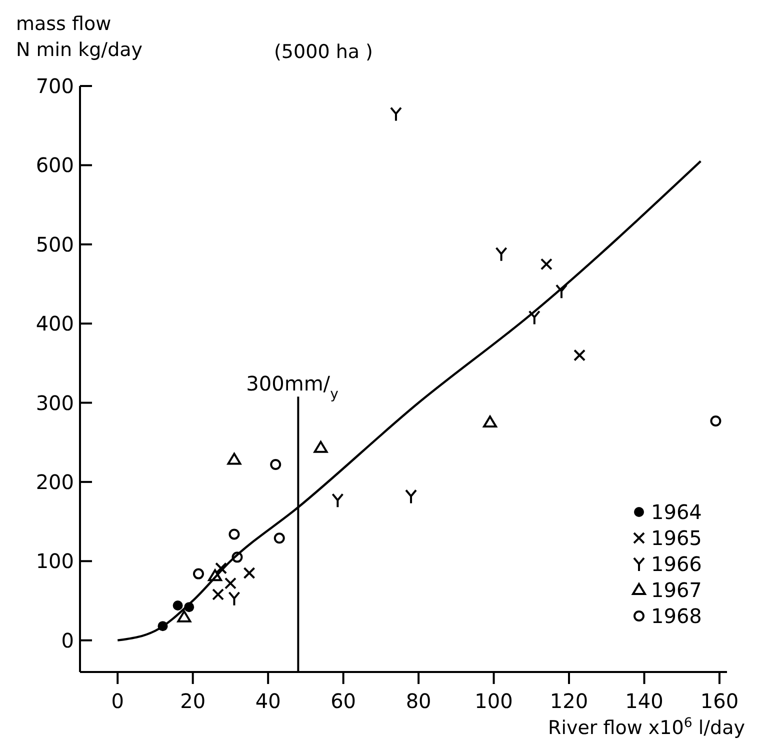  What do you see at coordinates (676, 564) in the screenshot?
I see `legend-label: 1966` at bounding box center [676, 564].